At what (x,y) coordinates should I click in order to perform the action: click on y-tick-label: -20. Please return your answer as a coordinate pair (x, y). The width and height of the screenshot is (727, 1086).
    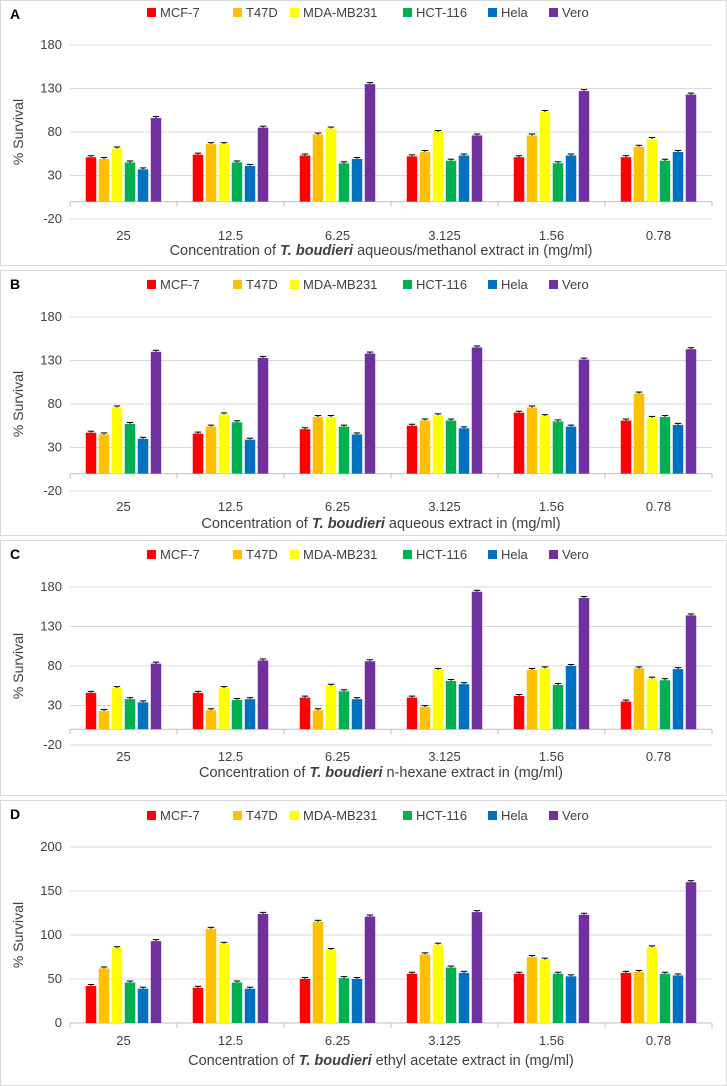
    Looking at the image, I should click on (52, 490).